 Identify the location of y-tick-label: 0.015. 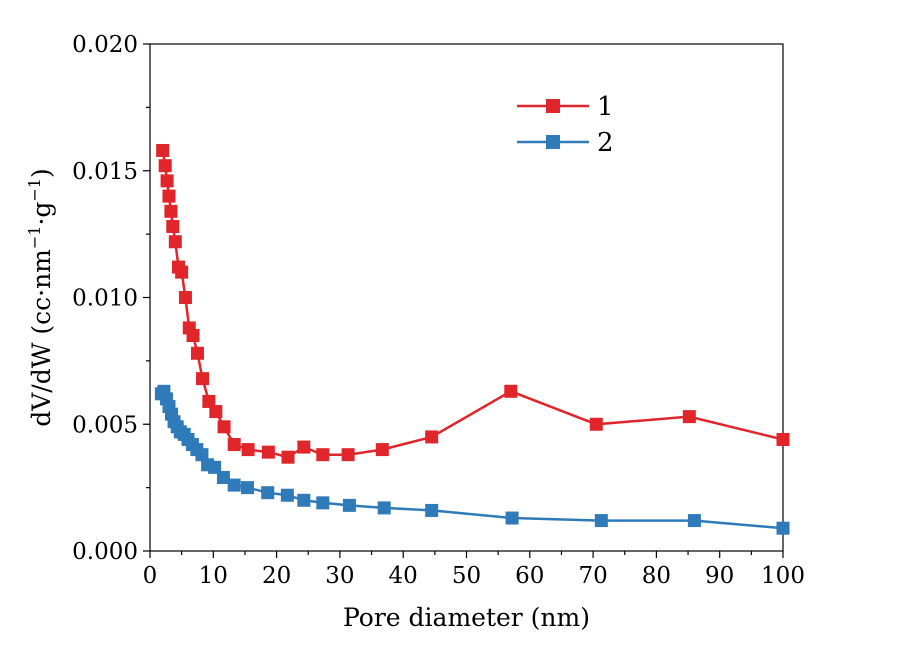
(105, 172).